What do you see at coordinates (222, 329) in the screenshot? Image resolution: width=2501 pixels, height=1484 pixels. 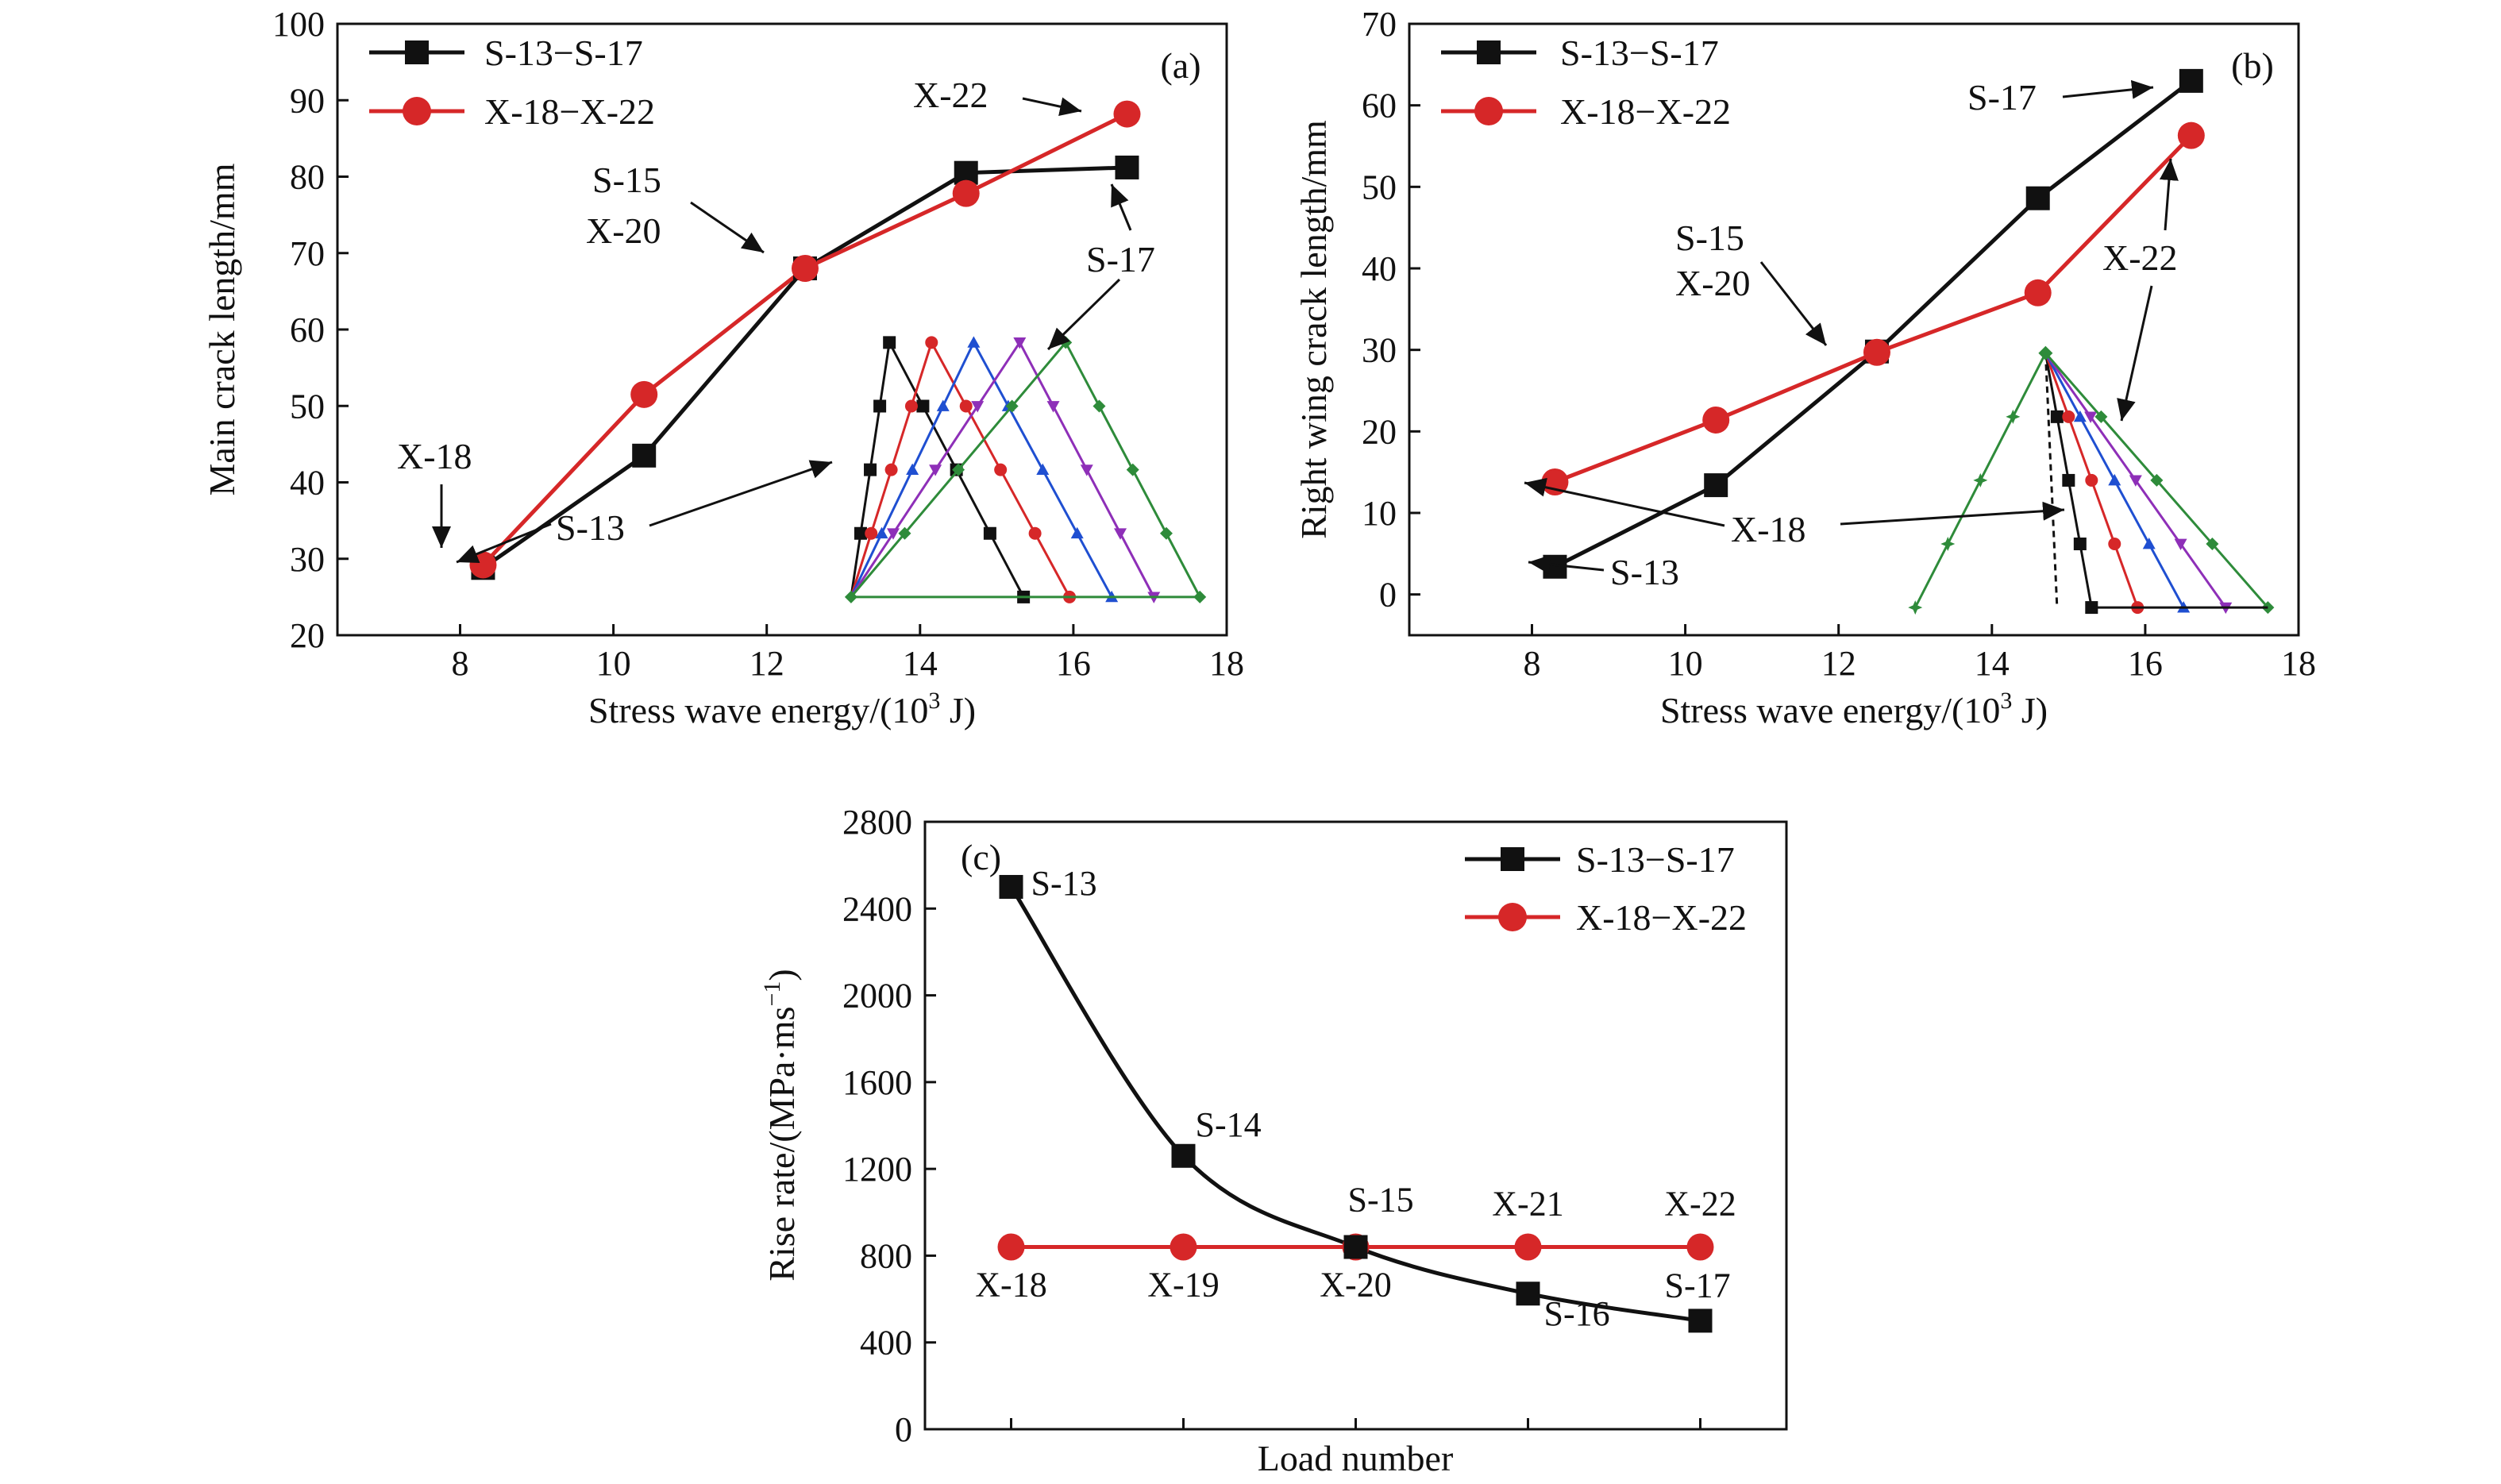 I see `panel-a-ylabel: Main crack length/mm` at bounding box center [222, 329].